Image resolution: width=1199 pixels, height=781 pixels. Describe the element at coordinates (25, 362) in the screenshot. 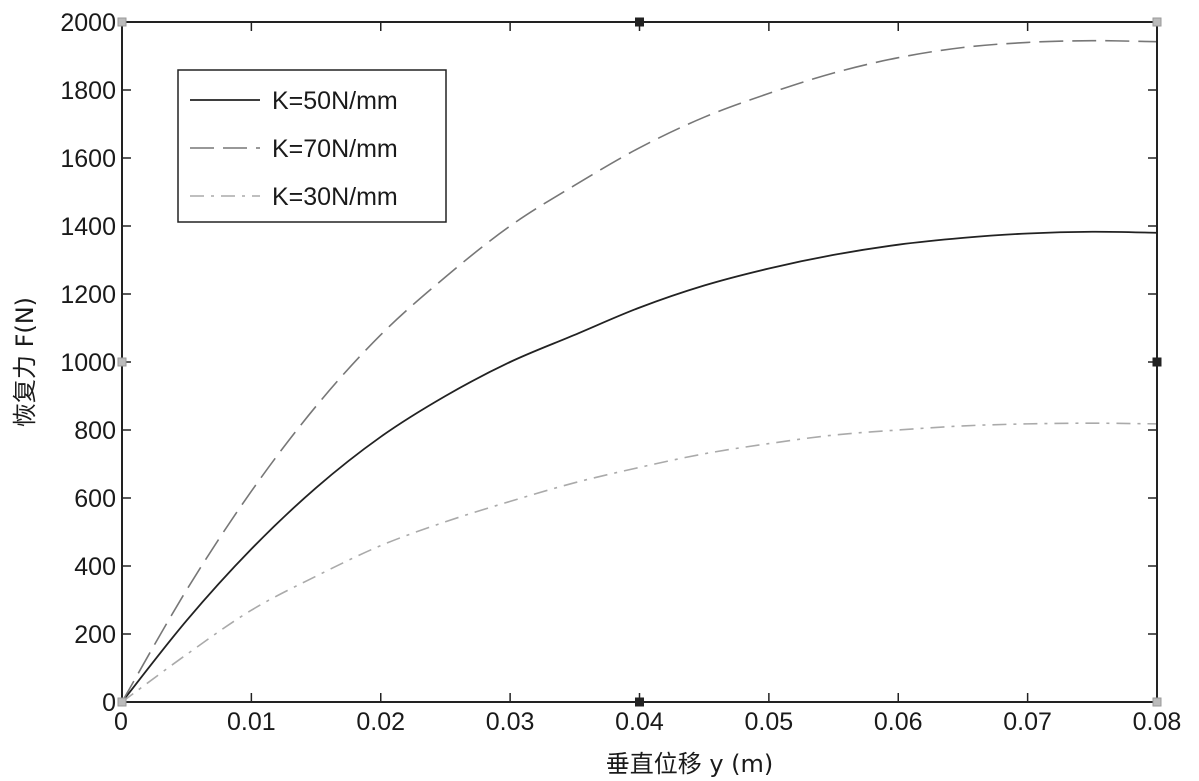

I see `y-axis-label: 恢复力 F(N)` at that location.